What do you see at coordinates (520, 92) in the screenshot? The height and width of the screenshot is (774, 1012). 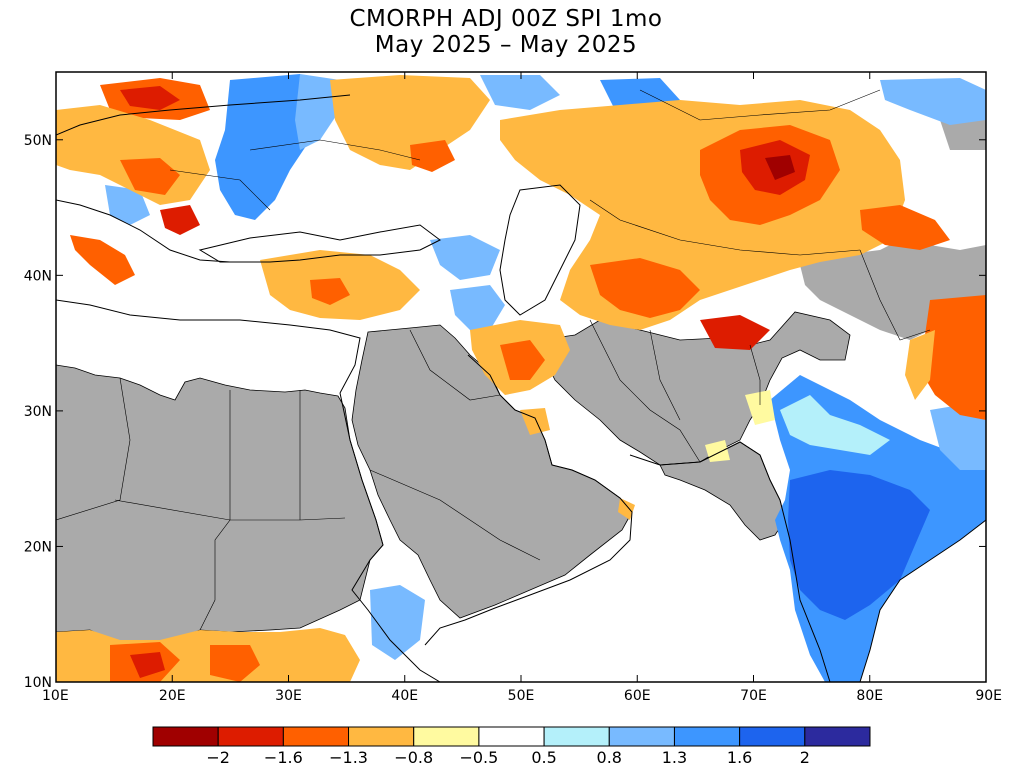 I see `wet-central-kazakh` at bounding box center [520, 92].